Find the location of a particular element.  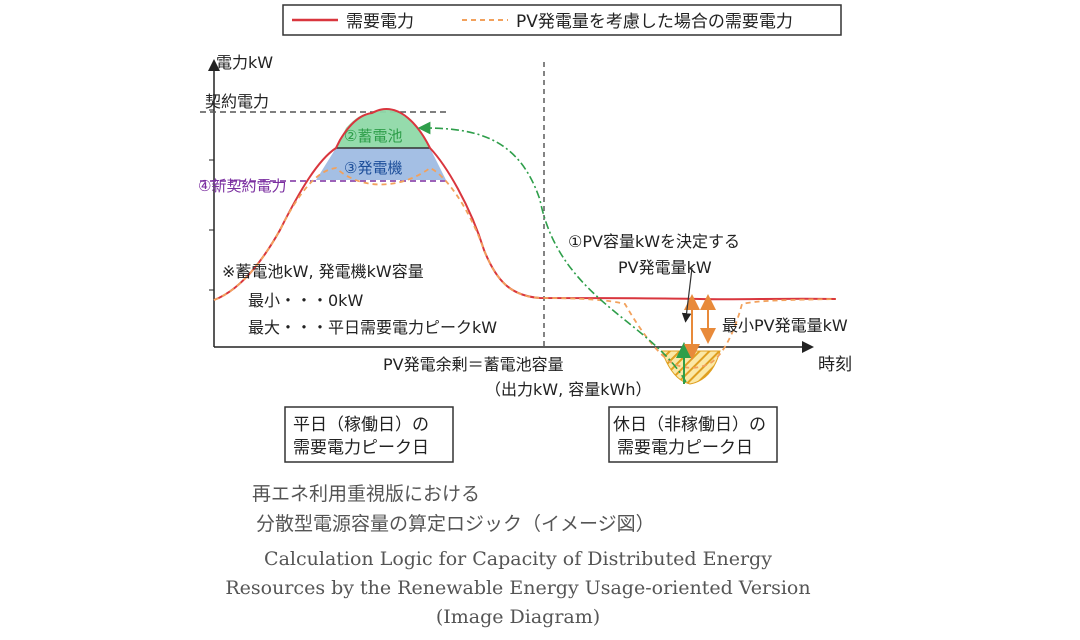

pv-decide-label: ①PV容量kWを決定する is located at coordinates (654, 241).